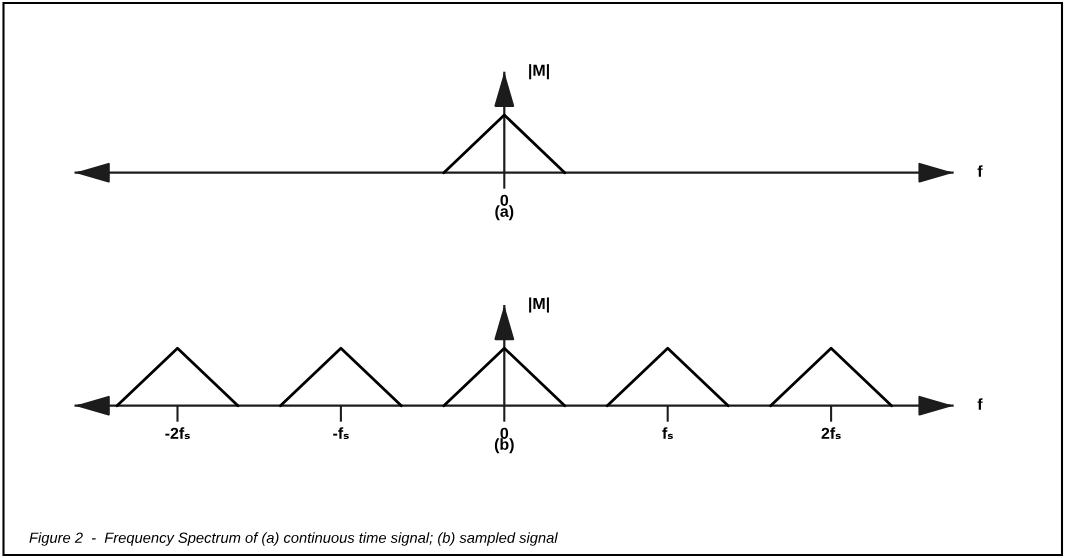 Image resolution: width=1065 pixels, height=558 pixels. Describe the element at coordinates (667, 433) in the screenshot. I see `x-tick-label: fₛ` at that location.